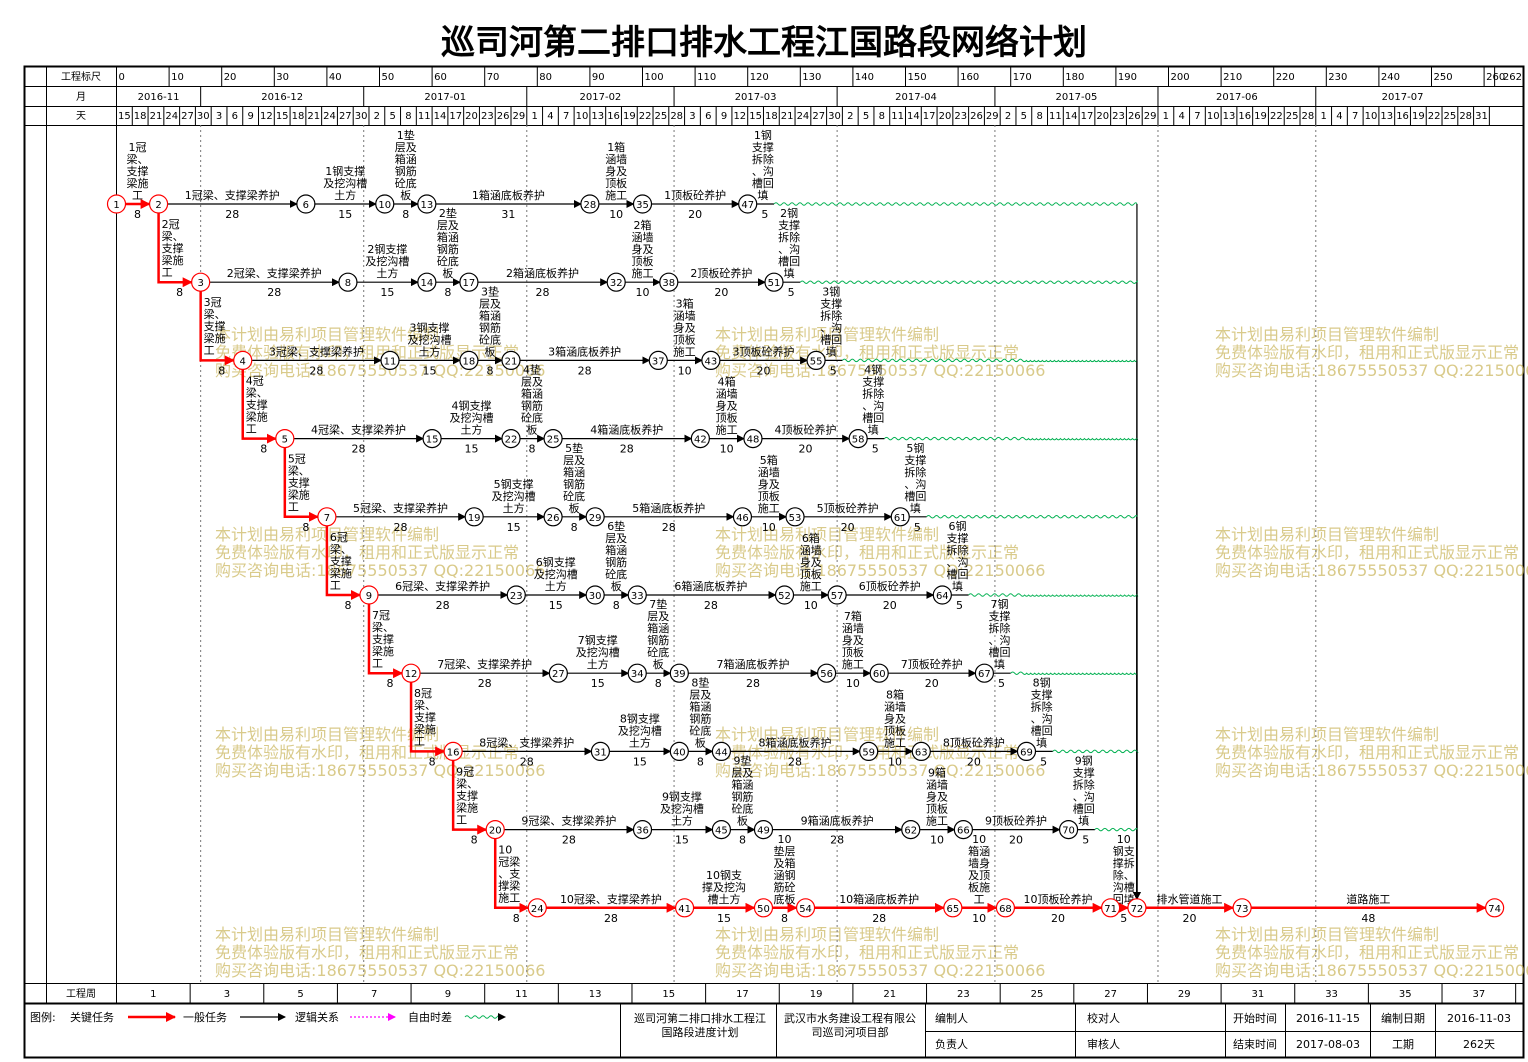 The width and height of the screenshot is (1528, 1062). I want to click on day-label: 16, so click(1402, 116).